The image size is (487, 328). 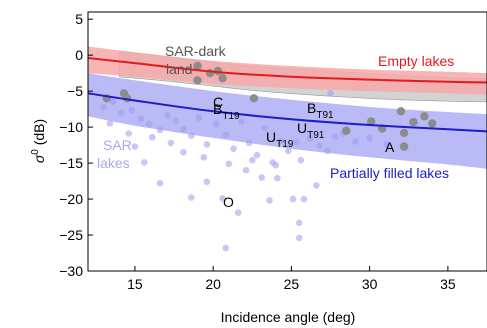 What do you see at coordinates (71, 199) in the screenshot?
I see `y-tick-label--20: −20` at bounding box center [71, 199].